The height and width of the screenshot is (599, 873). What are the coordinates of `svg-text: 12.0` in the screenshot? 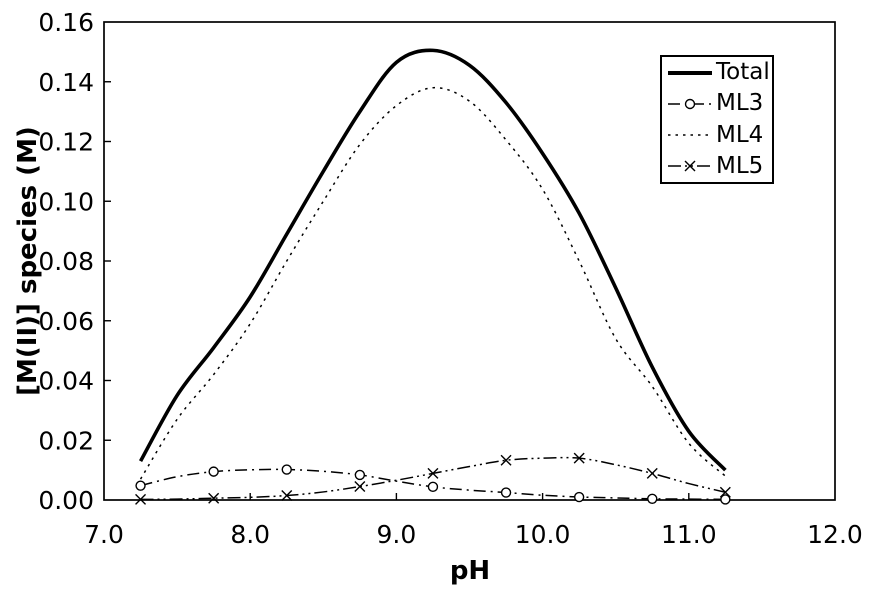 It's located at (835, 534).